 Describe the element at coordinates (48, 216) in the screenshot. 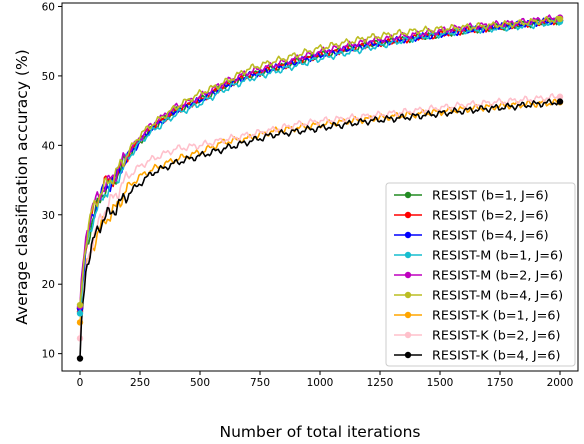

I see `y-tick-label: 30` at that location.